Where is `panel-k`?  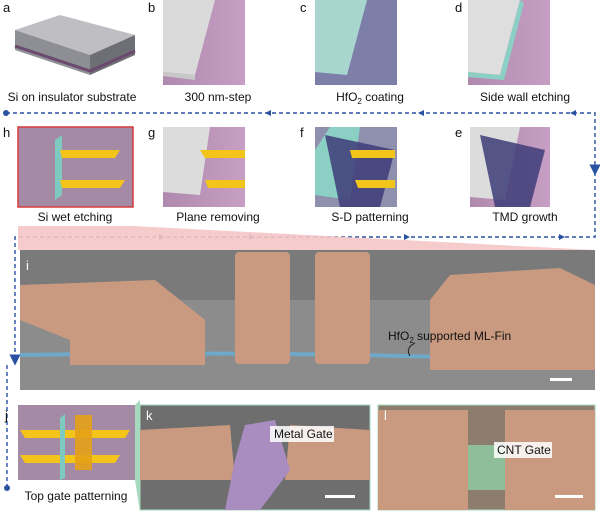
panel-k is located at coordinates (255, 457).